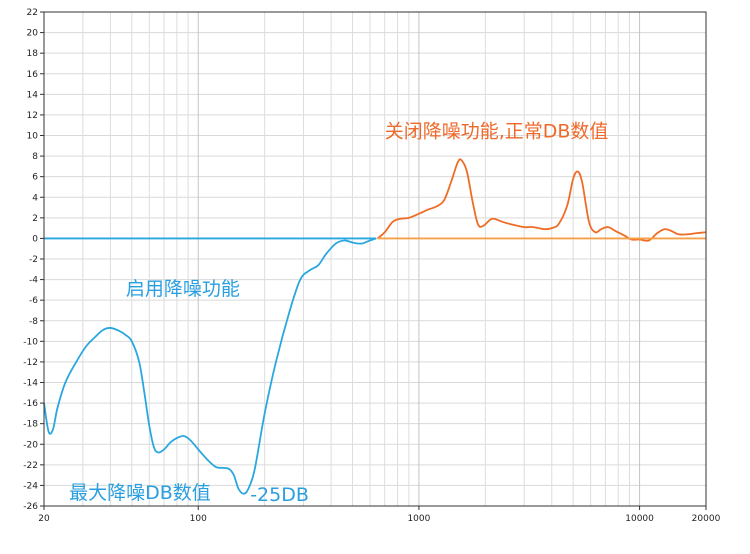 This screenshot has width=750, height=554. Describe the element at coordinates (30, 363) in the screenshot. I see `y-tick-label: -12` at that location.